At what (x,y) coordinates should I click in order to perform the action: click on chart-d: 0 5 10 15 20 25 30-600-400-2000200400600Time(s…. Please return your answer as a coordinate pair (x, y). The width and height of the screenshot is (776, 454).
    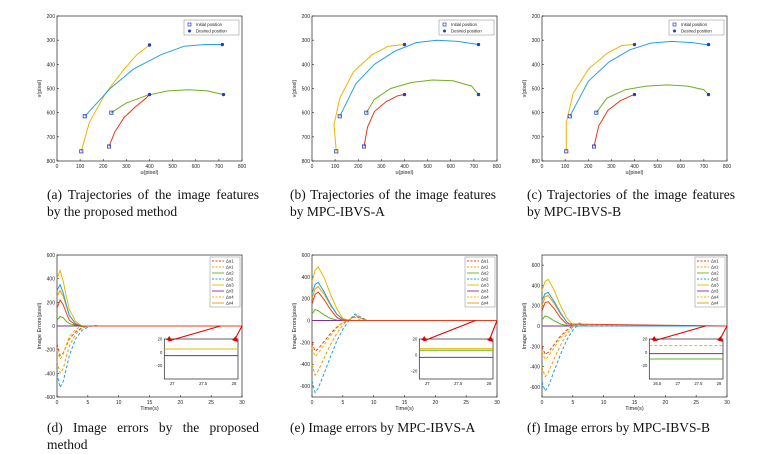
    Looking at the image, I should click on (141, 332).